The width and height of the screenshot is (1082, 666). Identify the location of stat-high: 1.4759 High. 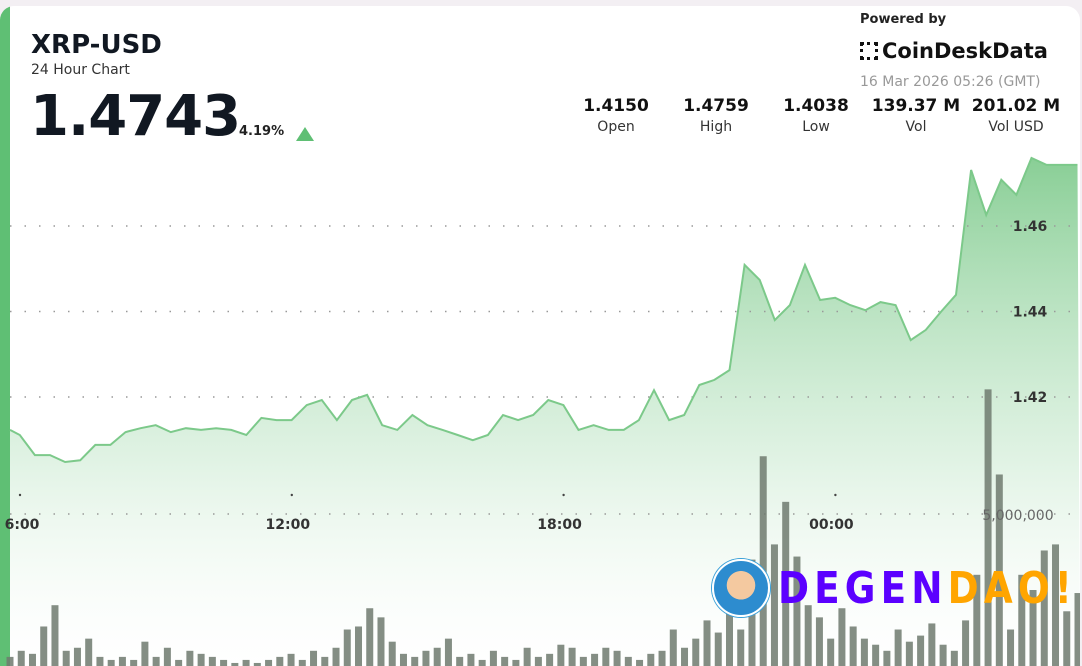
(716, 115).